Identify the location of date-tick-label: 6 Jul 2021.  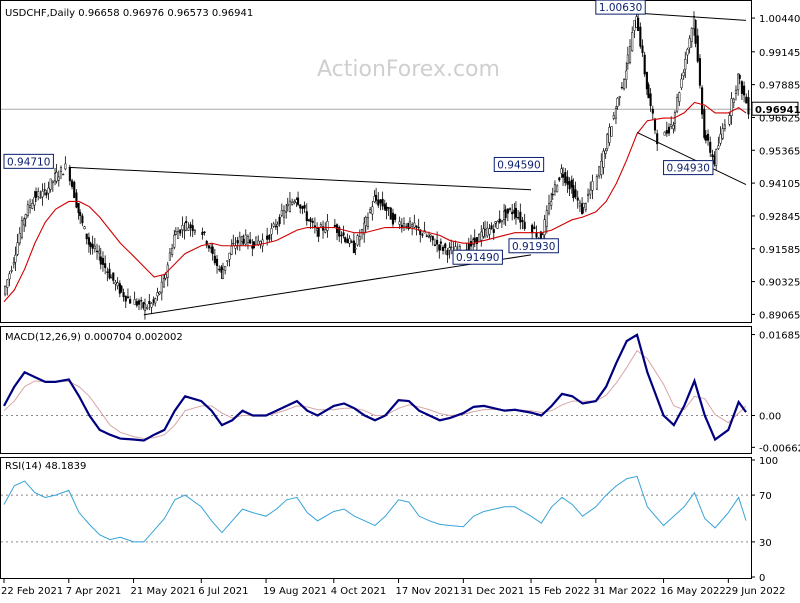
(223, 591).